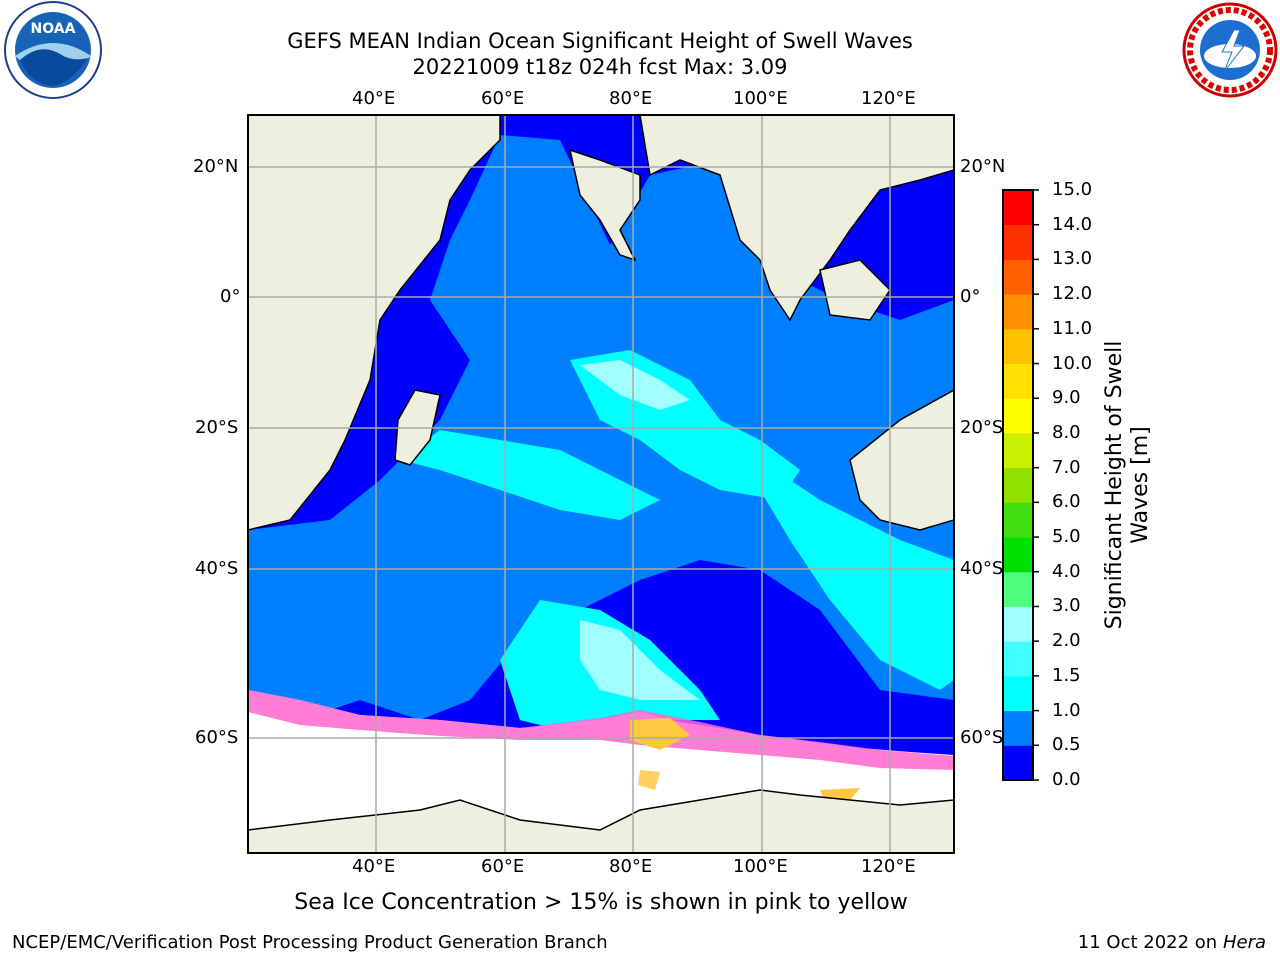  I want to click on lat-tick-left: 20°S, so click(217, 427).